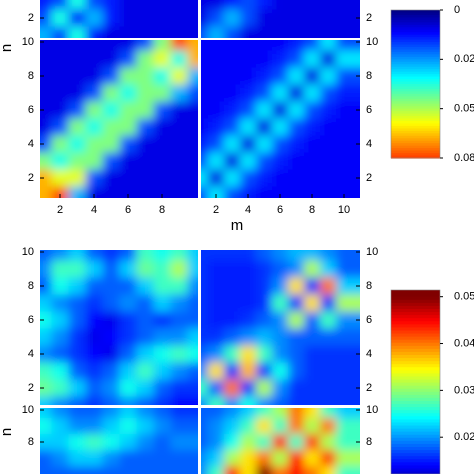 The width and height of the screenshot is (474, 474). What do you see at coordinates (464, 297) in the screenshot?
I see `colorbar-tick-label: 0.05600` at bounding box center [464, 297].